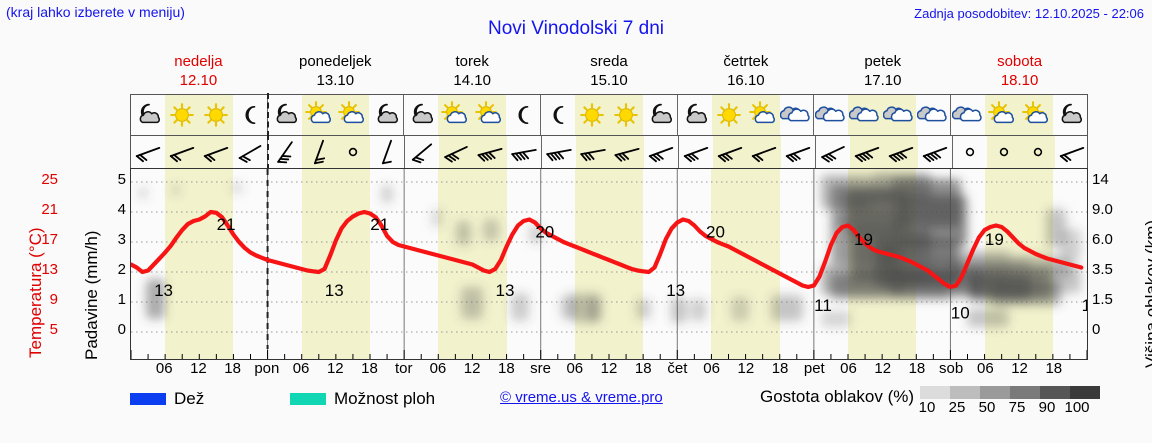 This screenshot has width=1152, height=443. Describe the element at coordinates (249, 115) in the screenshot. I see `weather-icon-moon` at that location.